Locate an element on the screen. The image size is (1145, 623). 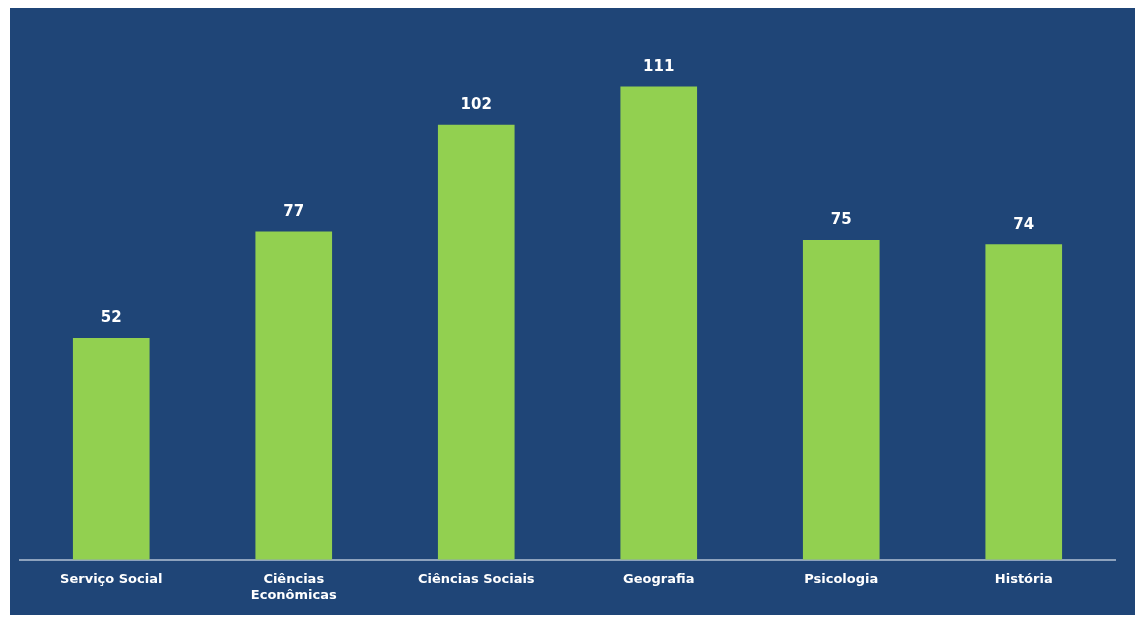
data-label: 74 is located at coordinates (1024, 223).